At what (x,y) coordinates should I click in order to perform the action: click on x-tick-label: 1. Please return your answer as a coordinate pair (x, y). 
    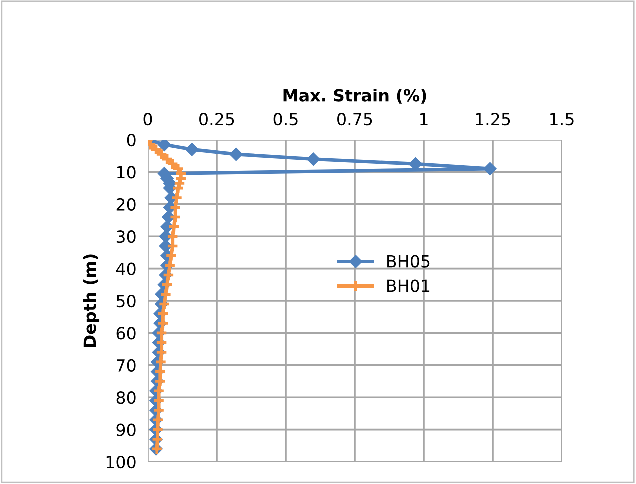
    Looking at the image, I should click on (424, 119).